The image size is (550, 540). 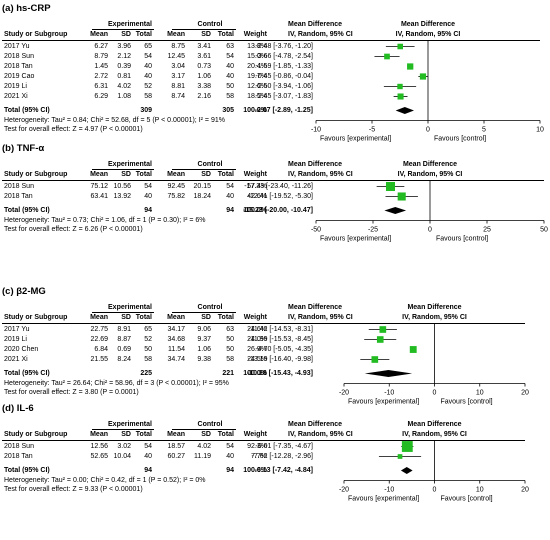 I want to click on x-tick-label: 50, so click(x=544, y=230).